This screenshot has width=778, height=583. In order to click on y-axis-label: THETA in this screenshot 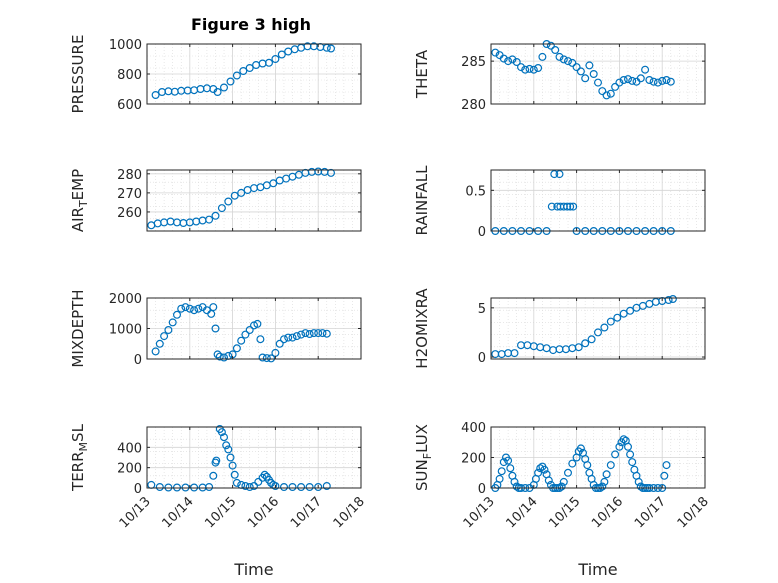, I will do `click(422, 74)`.